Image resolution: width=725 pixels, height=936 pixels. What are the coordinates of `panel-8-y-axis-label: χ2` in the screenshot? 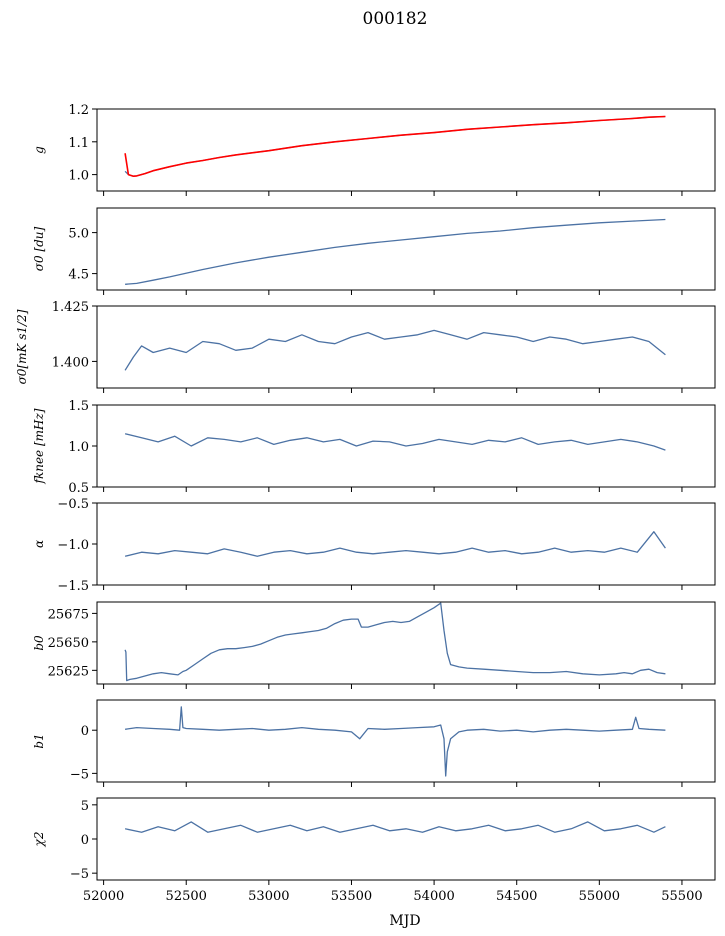 It's located at (39, 840).